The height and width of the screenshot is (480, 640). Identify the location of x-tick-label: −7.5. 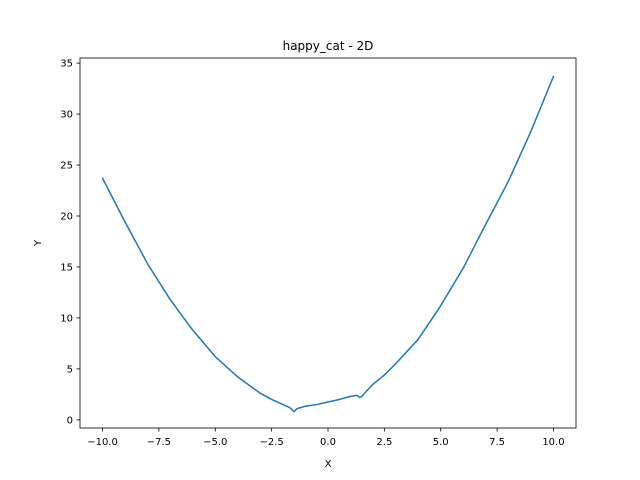
(159, 442).